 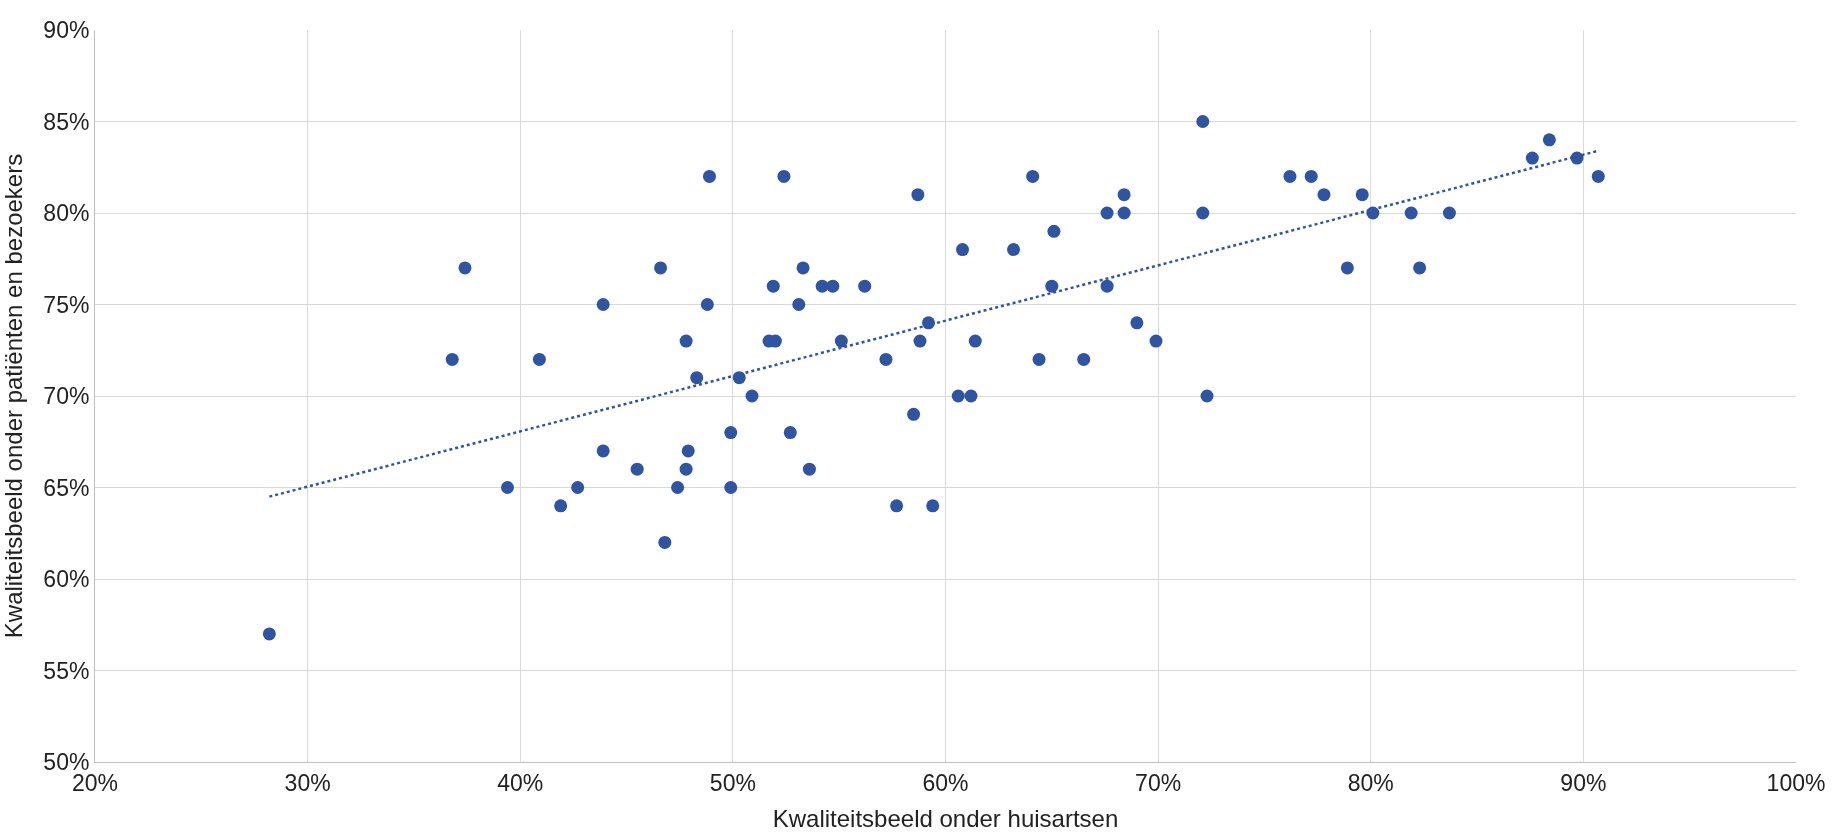 What do you see at coordinates (66, 487) in the screenshot?
I see `y-tick-label: 65%` at bounding box center [66, 487].